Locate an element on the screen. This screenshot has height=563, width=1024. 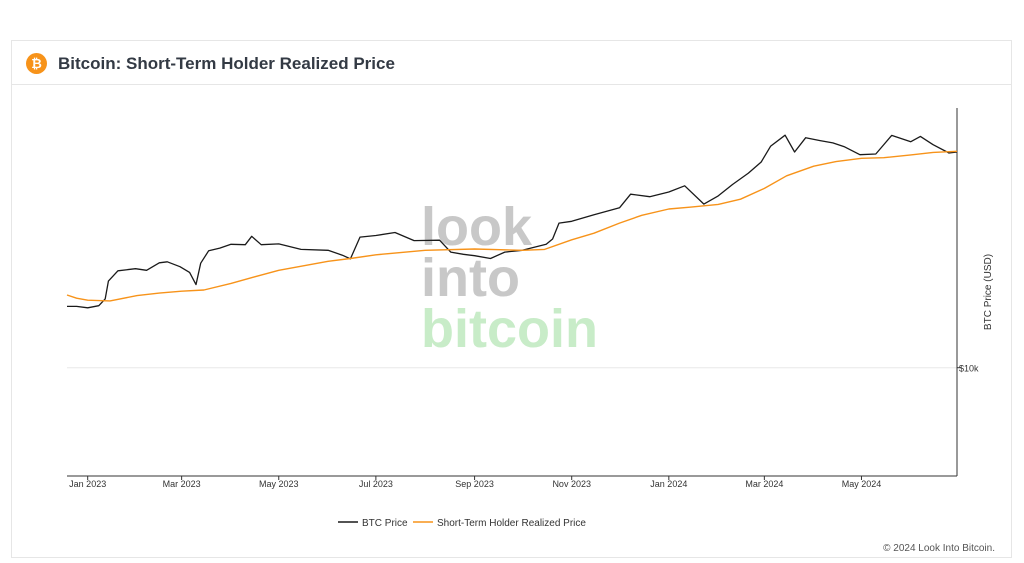
legend-label-sth-realized-price: Short-Term Holder Realized Price is located at coordinates (511, 523).